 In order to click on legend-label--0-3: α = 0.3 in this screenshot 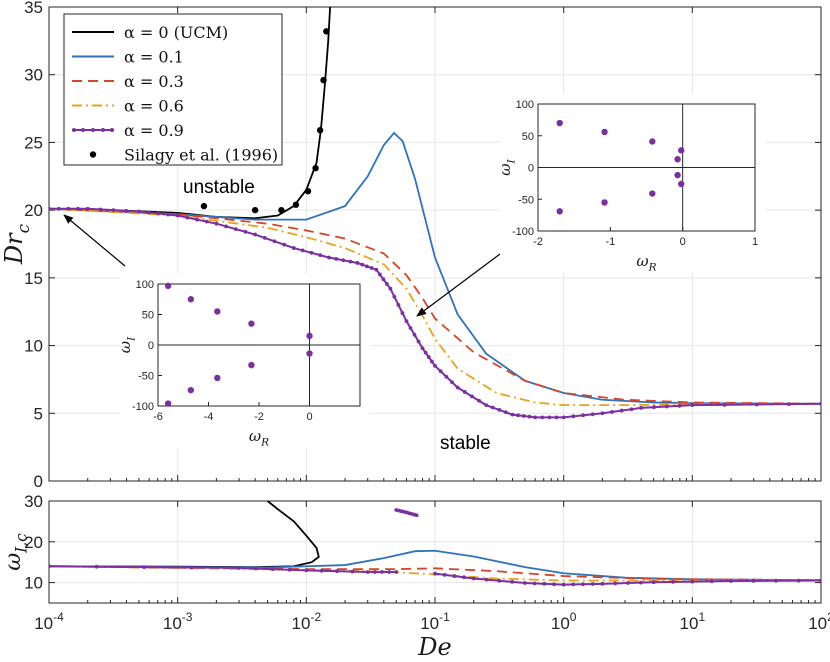, I will do `click(154, 81)`.